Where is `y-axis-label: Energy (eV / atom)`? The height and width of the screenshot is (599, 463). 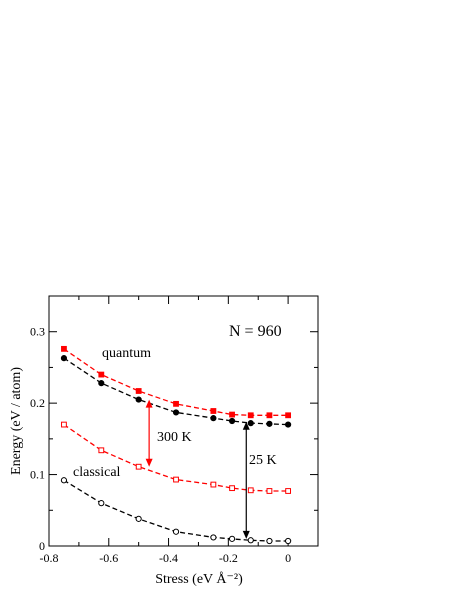 y-axis-label: Energy (eV / atom) is located at coordinates (16, 421).